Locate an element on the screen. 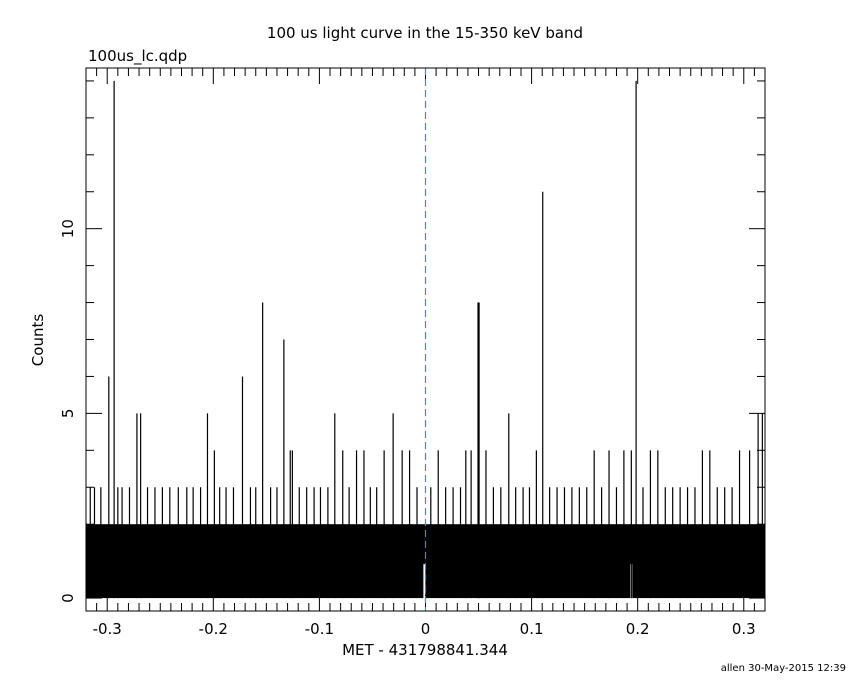  x-tick-label: 0.2 is located at coordinates (638, 629).